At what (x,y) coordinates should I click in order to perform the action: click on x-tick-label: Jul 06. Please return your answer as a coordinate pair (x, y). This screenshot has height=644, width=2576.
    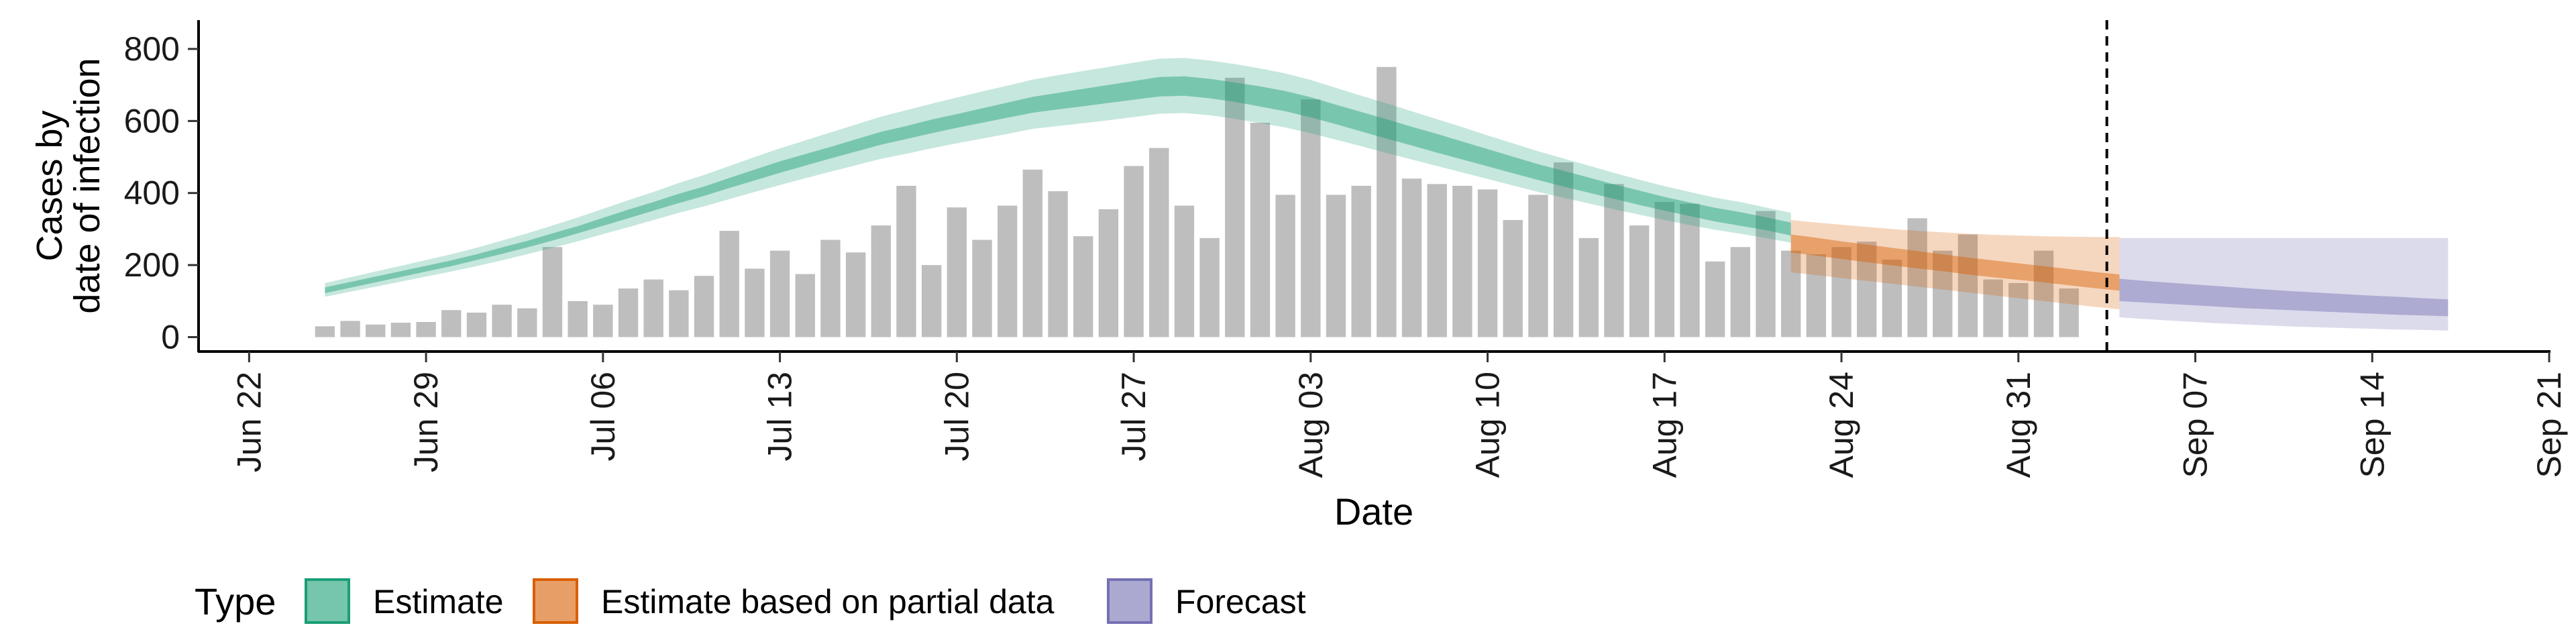
    Looking at the image, I should click on (603, 416).